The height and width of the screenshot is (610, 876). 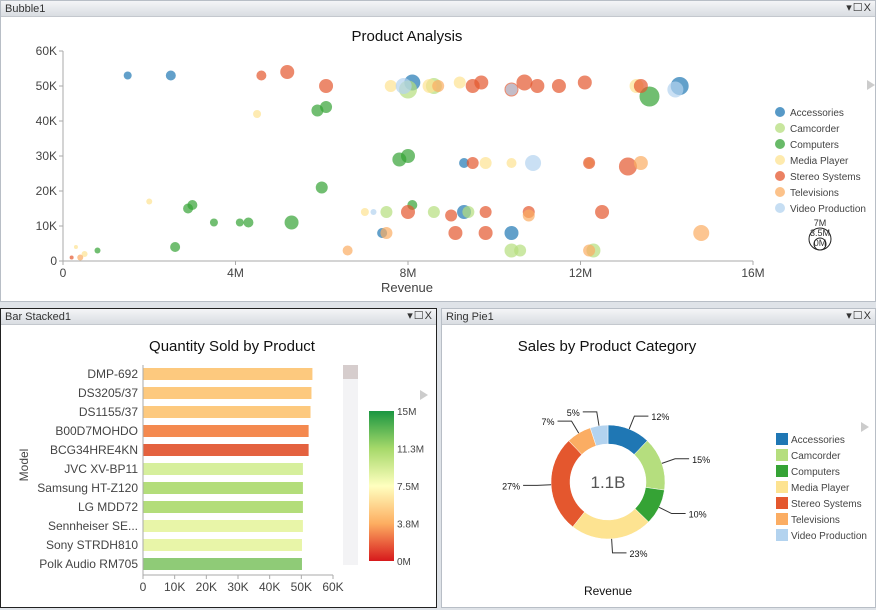 I want to click on x-tick-label: 16M, so click(x=752, y=273).